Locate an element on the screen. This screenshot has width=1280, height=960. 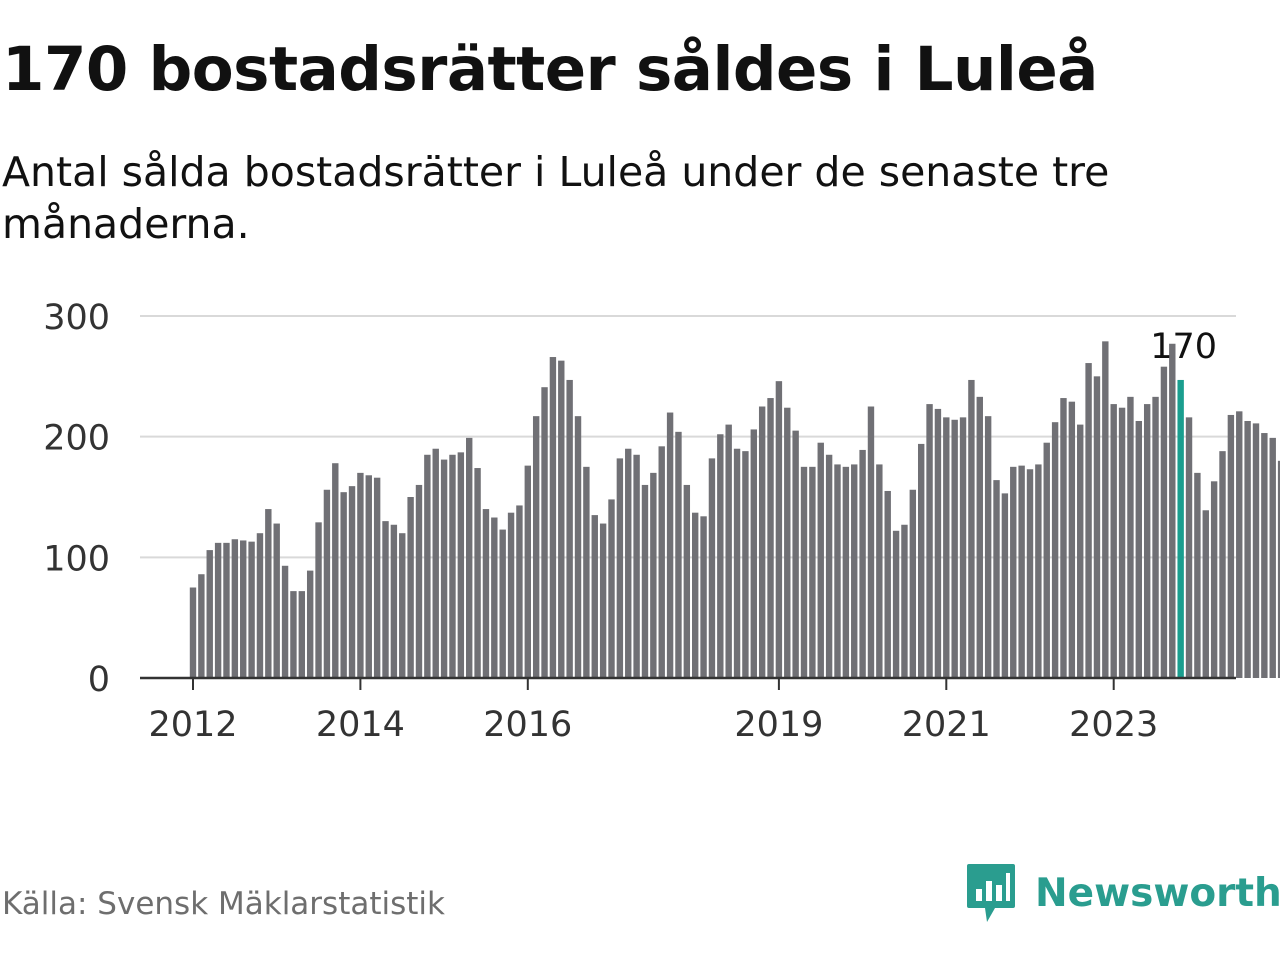
y-tick-label: 0 is located at coordinates (99, 680).